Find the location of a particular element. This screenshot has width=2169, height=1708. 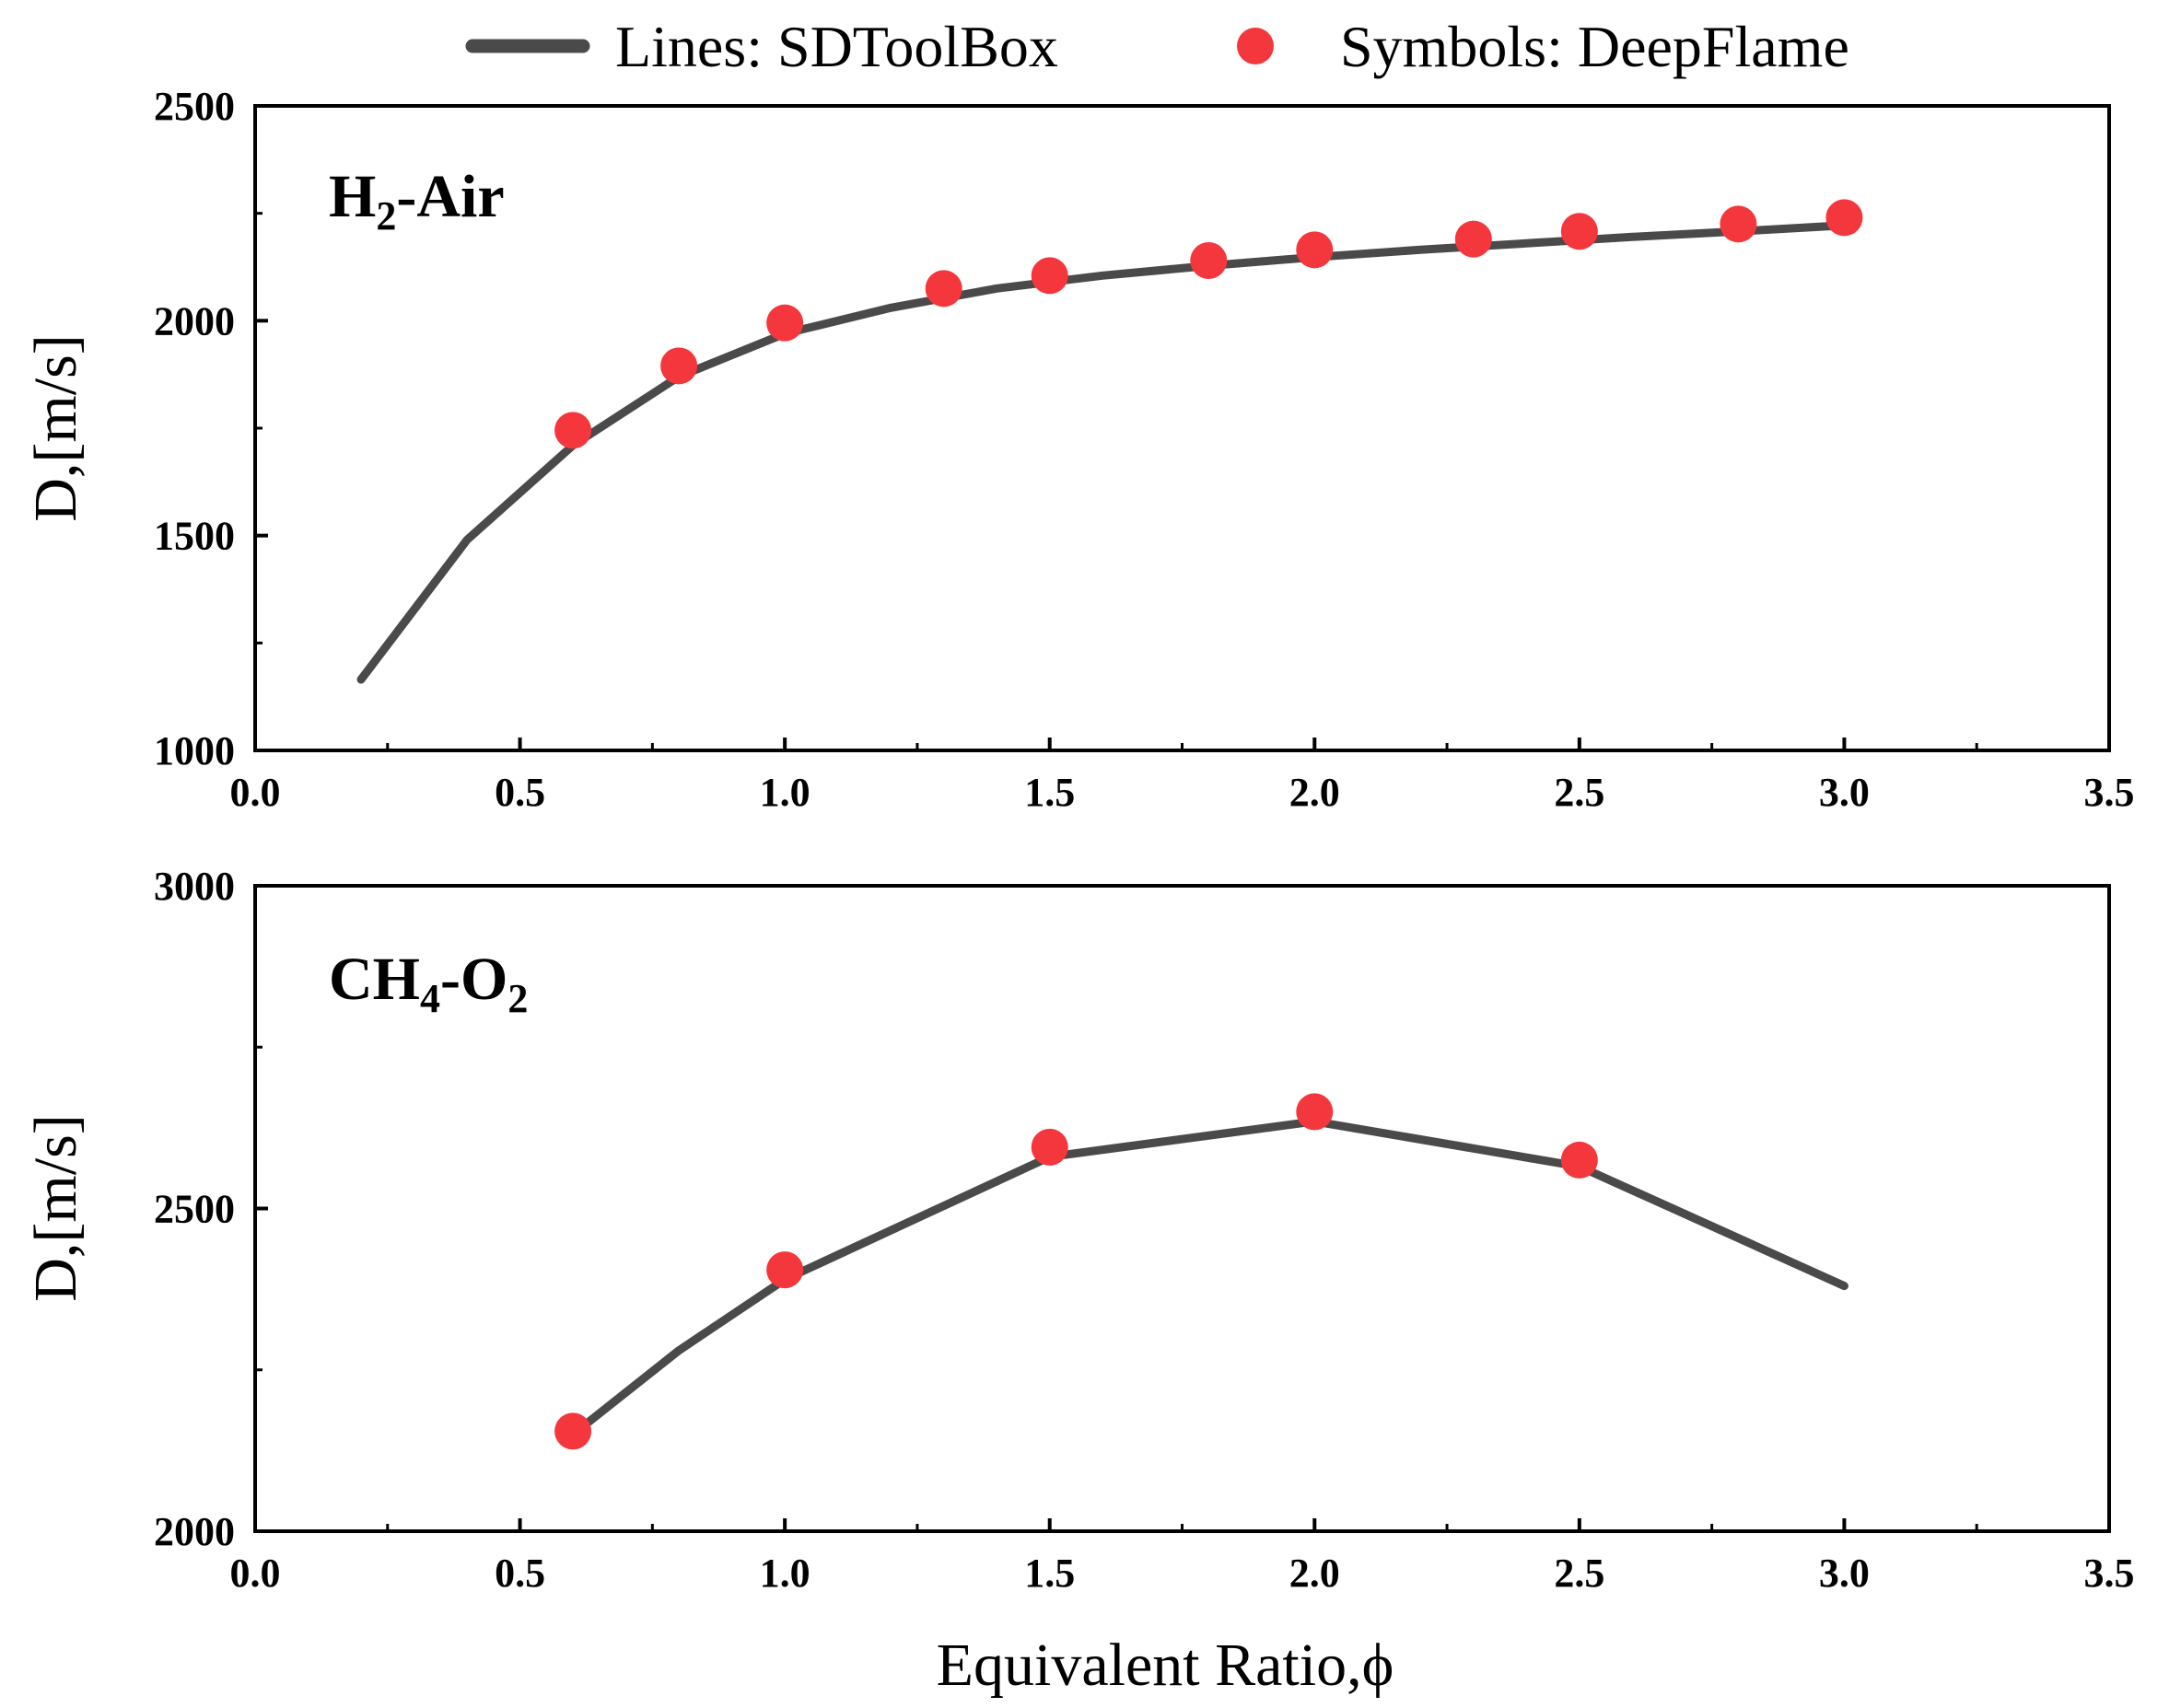

legend-marker-swatch is located at coordinates (1255, 46).